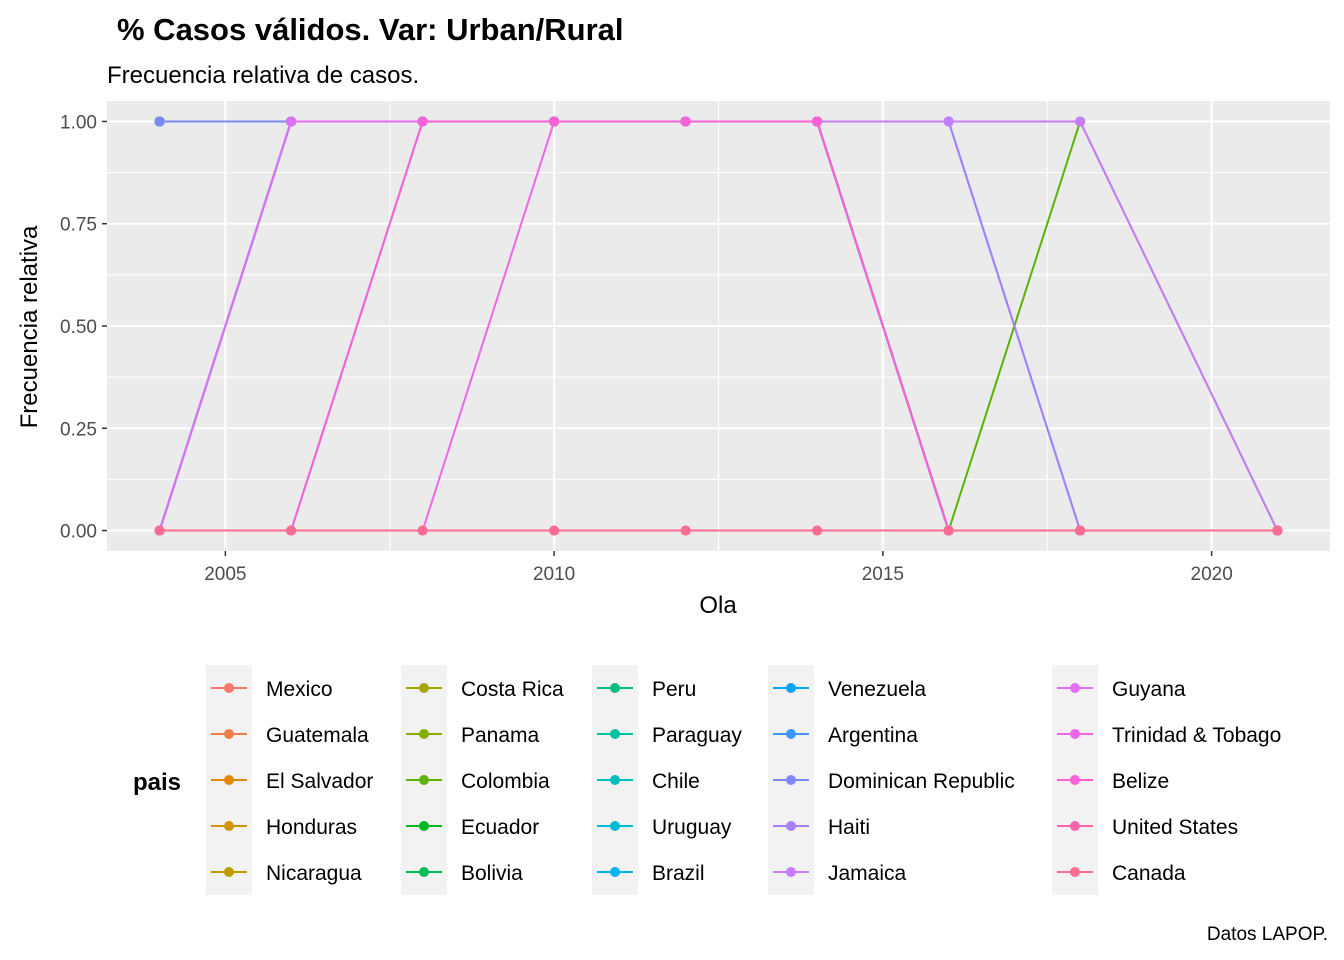 This screenshot has width=1344, height=960. What do you see at coordinates (1267, 934) in the screenshot?
I see `chart-caption: Datos LAPOP.` at bounding box center [1267, 934].